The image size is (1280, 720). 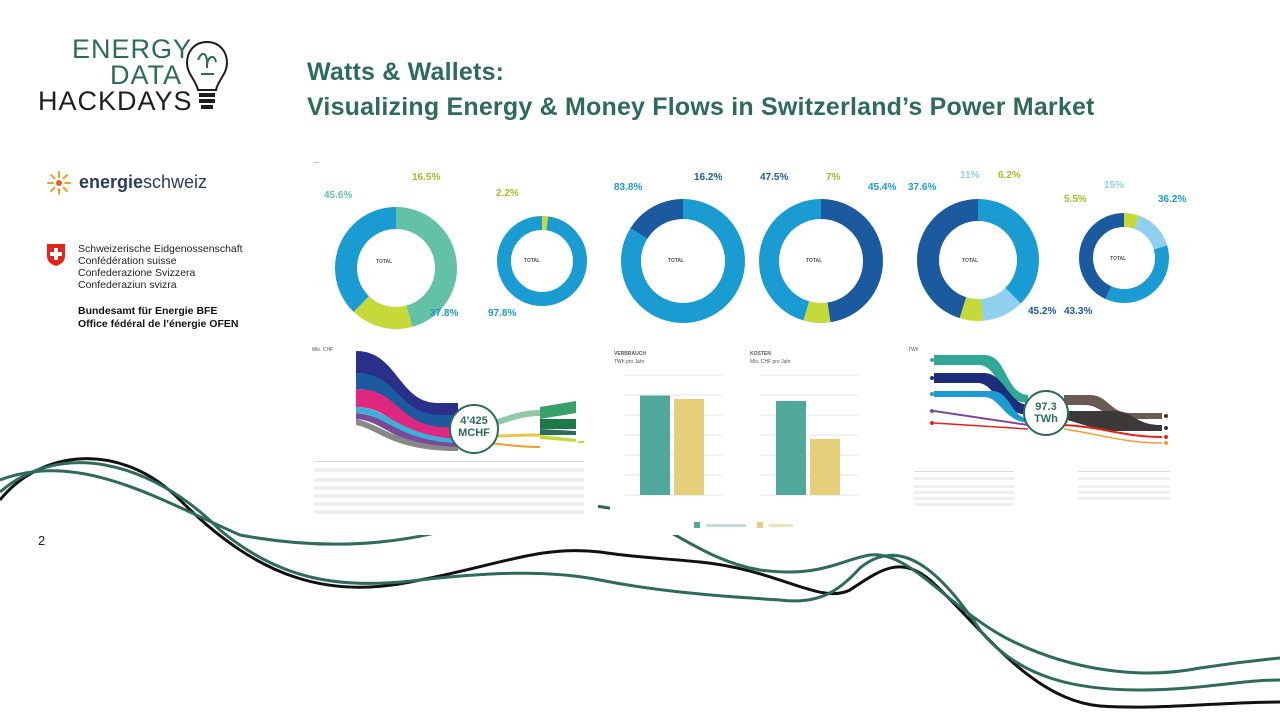 What do you see at coordinates (56, 255) in the screenshot?
I see `swiss-cross-icon` at bounding box center [56, 255].